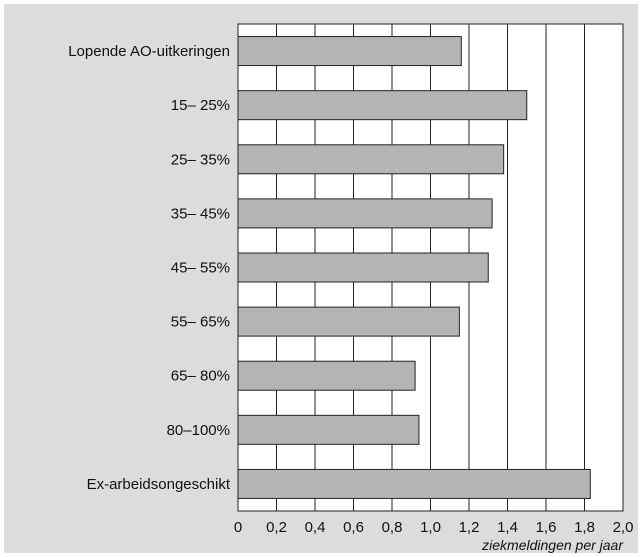 Image resolution: width=642 pixels, height=557 pixels. What do you see at coordinates (353, 527) in the screenshot?
I see `x-tick-label: 0,6` at bounding box center [353, 527].